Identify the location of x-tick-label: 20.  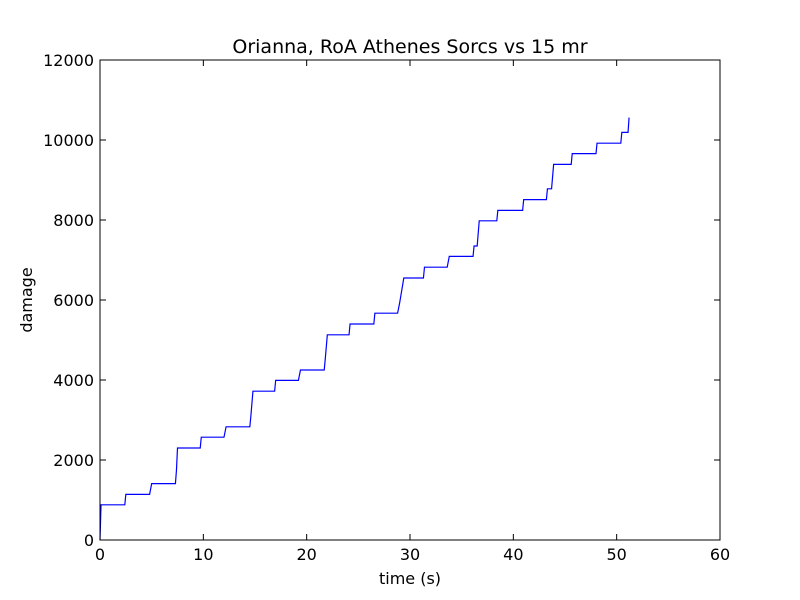
(306, 554).